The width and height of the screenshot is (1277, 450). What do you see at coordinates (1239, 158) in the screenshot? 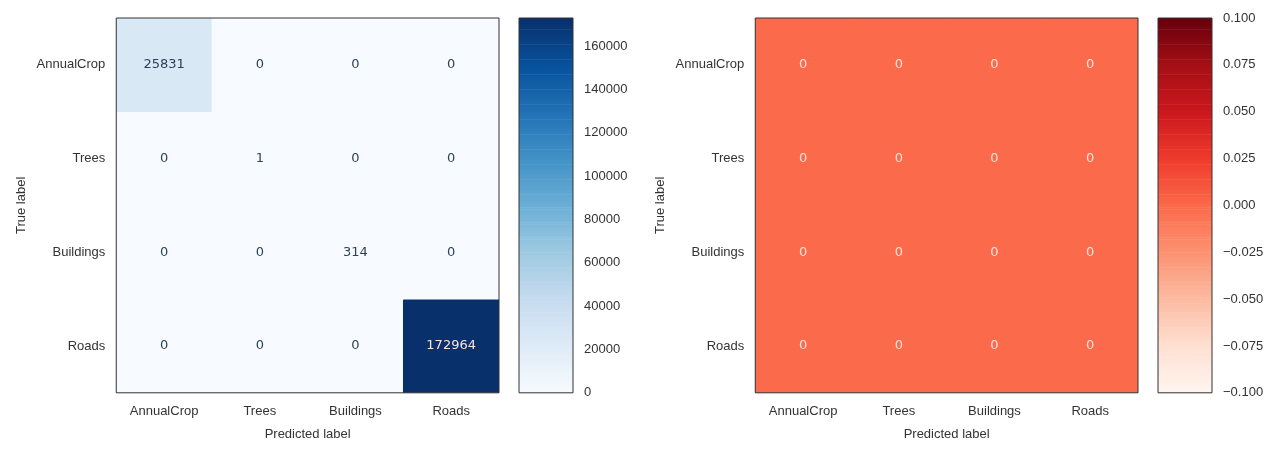
I see `color-bar-label: 0.025` at bounding box center [1239, 158].